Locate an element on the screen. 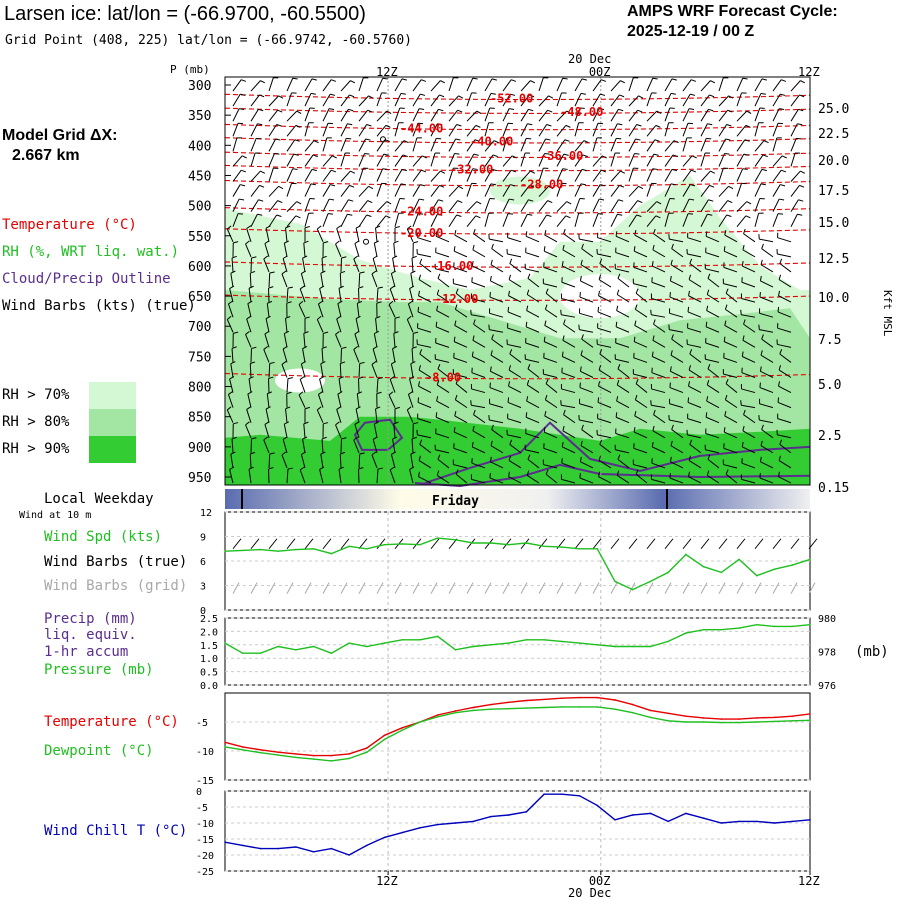  temperature-contour-label: -8.00 is located at coordinates (443, 377).